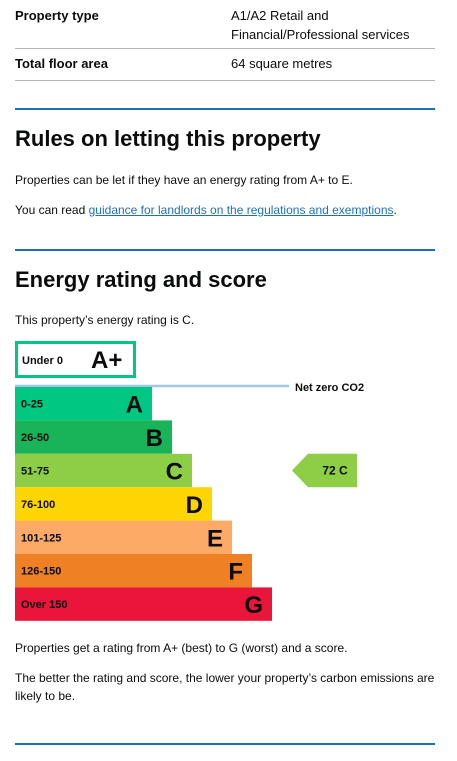  What do you see at coordinates (93, 437) in the screenshot?
I see `band-b-bar` at bounding box center [93, 437].